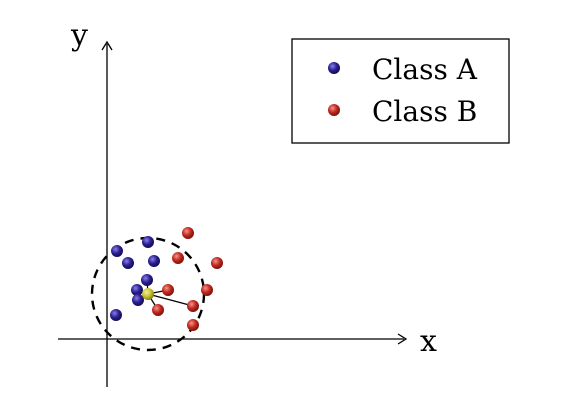 The image size is (564, 417). I want to click on query-point-group, so click(148, 294).